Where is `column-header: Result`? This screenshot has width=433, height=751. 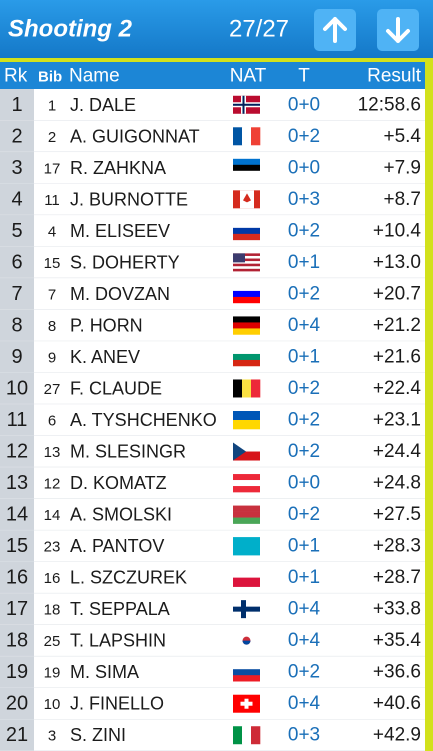 column-header: Result is located at coordinates (394, 76).